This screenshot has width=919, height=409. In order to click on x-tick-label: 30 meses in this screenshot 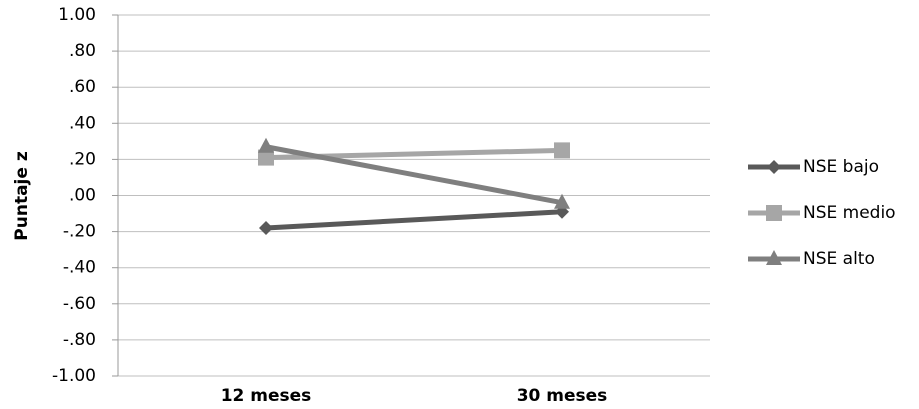, I will do `click(562, 396)`.